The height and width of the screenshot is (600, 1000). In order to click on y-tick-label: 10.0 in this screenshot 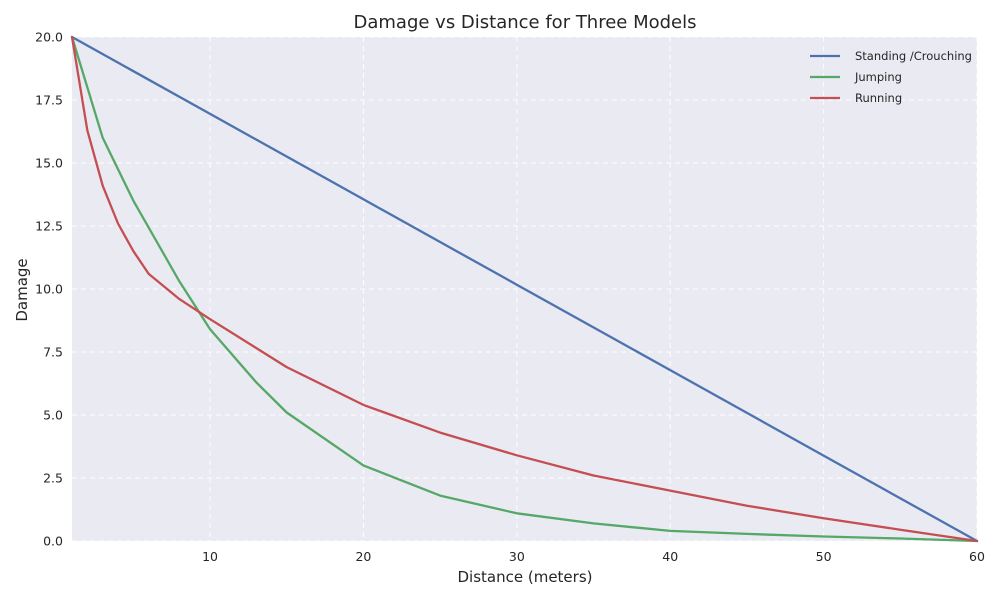, I will do `click(49, 289)`.